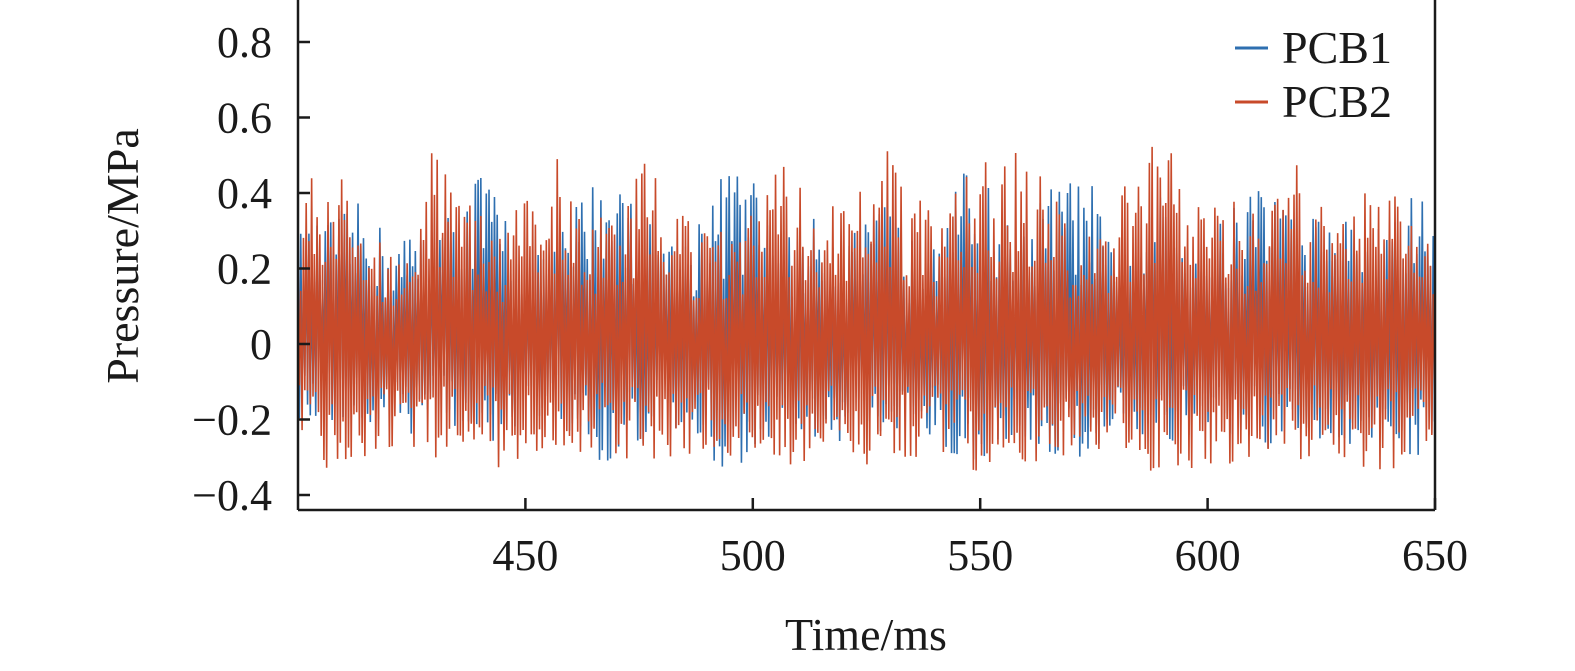 The image size is (1575, 671). Describe the element at coordinates (244, 42) in the screenshot. I see `y-tick-label: 0.8` at that location.